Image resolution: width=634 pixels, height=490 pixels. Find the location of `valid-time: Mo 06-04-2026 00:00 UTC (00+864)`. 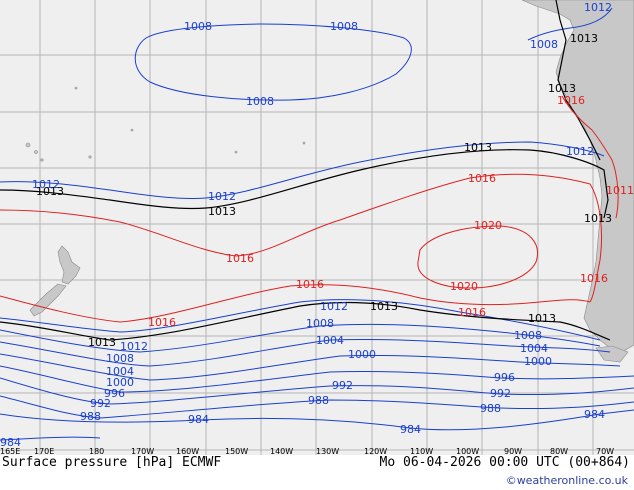

valid-time: Mo 06-04-2026 00:00 UTC (00+864) is located at coordinates (504, 462).